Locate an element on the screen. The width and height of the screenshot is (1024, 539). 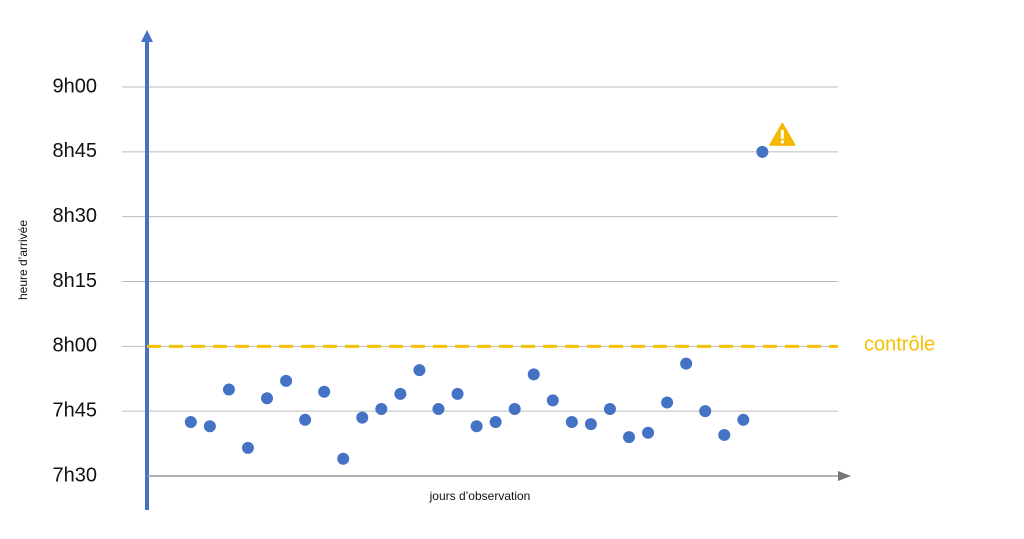
y-tick-label: 8h45 is located at coordinates (75, 151).